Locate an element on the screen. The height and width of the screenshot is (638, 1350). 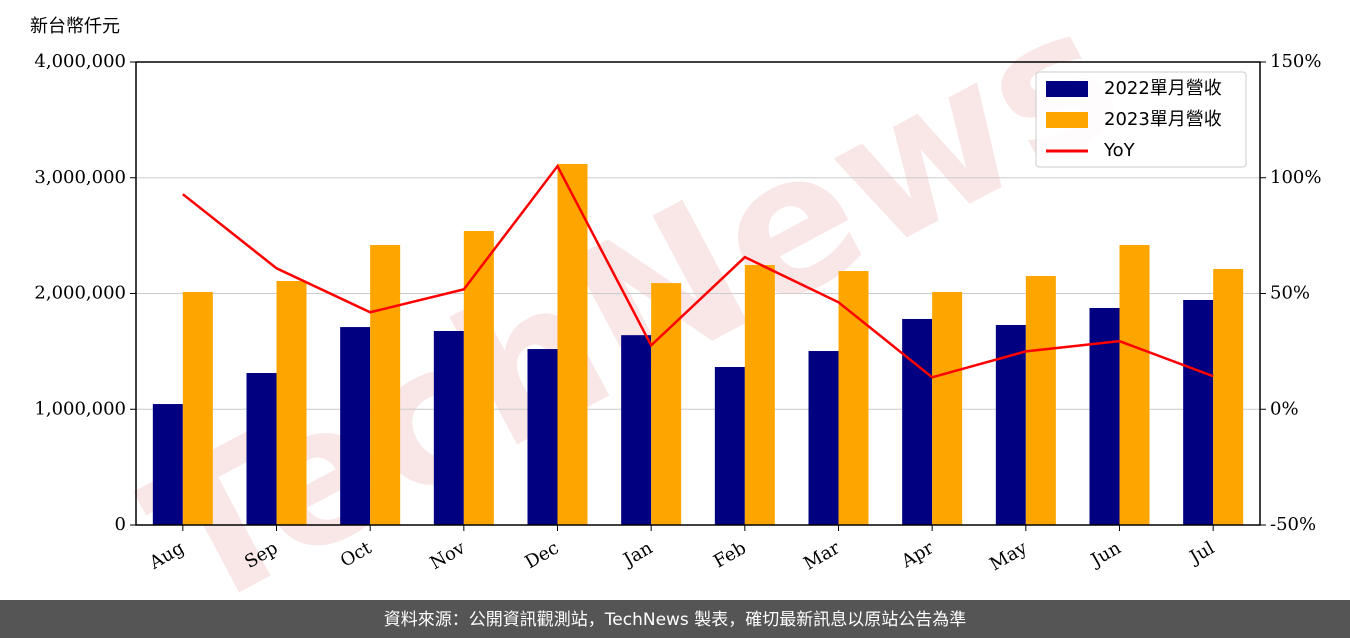
x-tick-label: Dec is located at coordinates (542, 555).